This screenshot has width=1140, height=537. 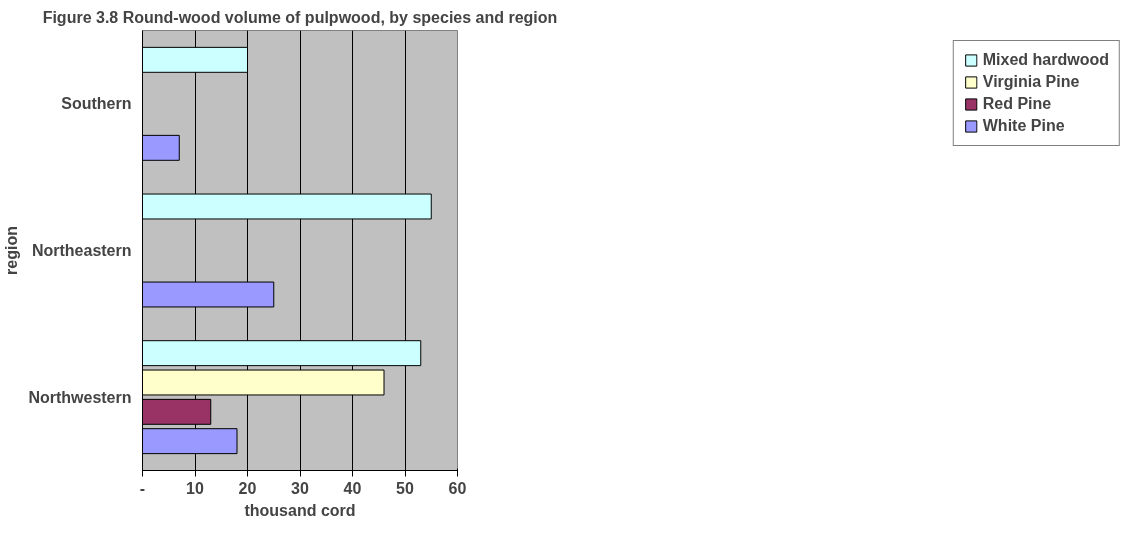 I want to click on x-axis-title: thousand cord, so click(x=300, y=510).